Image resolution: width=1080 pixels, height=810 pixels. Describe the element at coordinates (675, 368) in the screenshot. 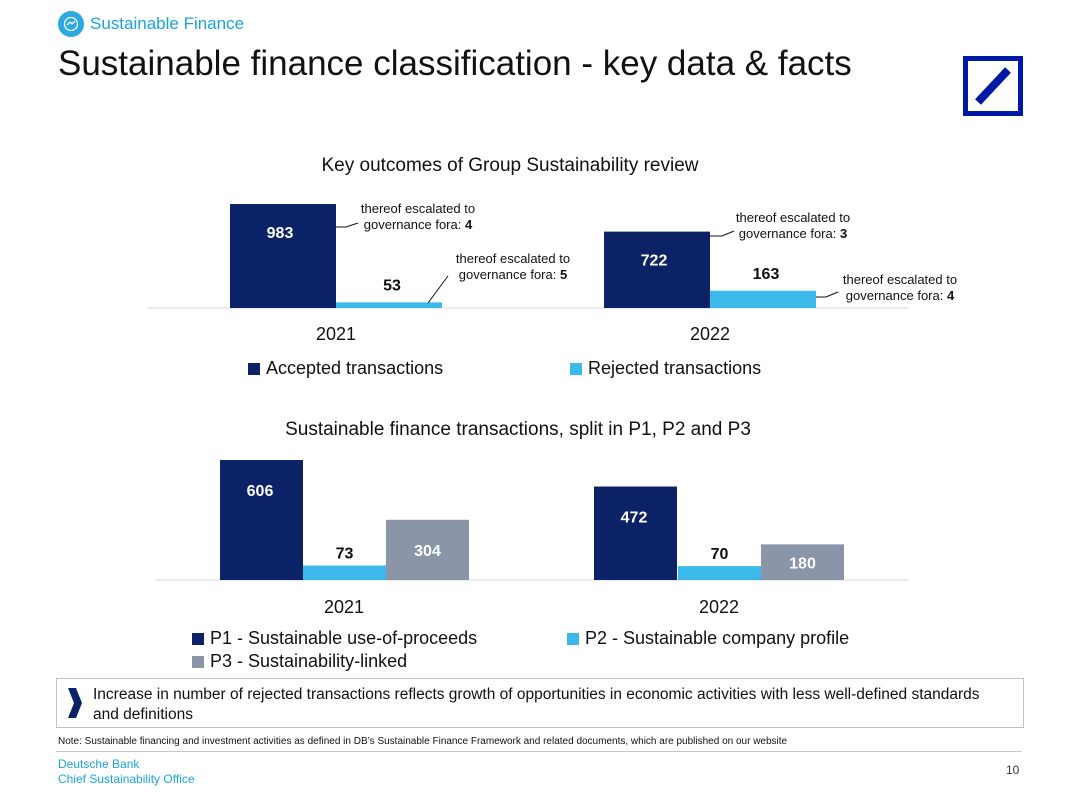

I see `legend-label-rejected: Rejected transactions` at that location.